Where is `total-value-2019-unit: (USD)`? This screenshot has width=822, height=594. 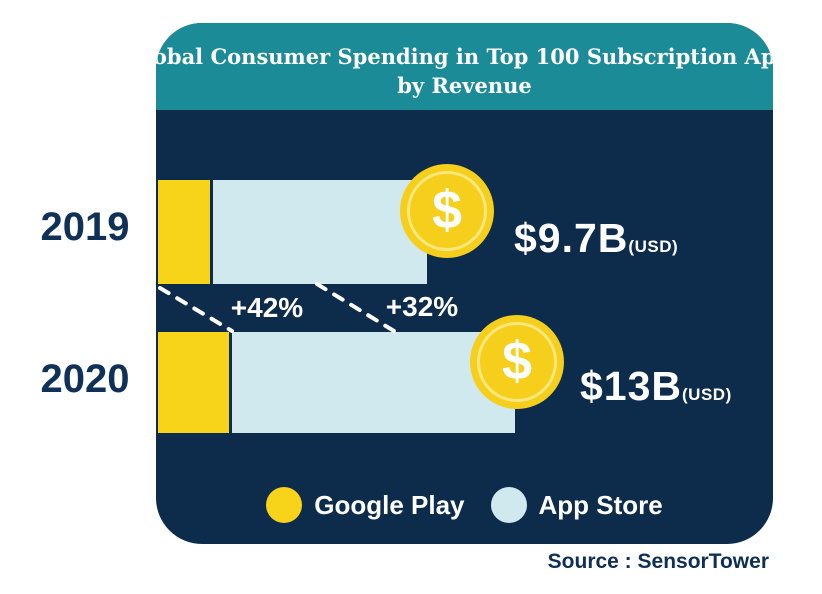
total-value-2019-unit: (USD) is located at coordinates (653, 246).